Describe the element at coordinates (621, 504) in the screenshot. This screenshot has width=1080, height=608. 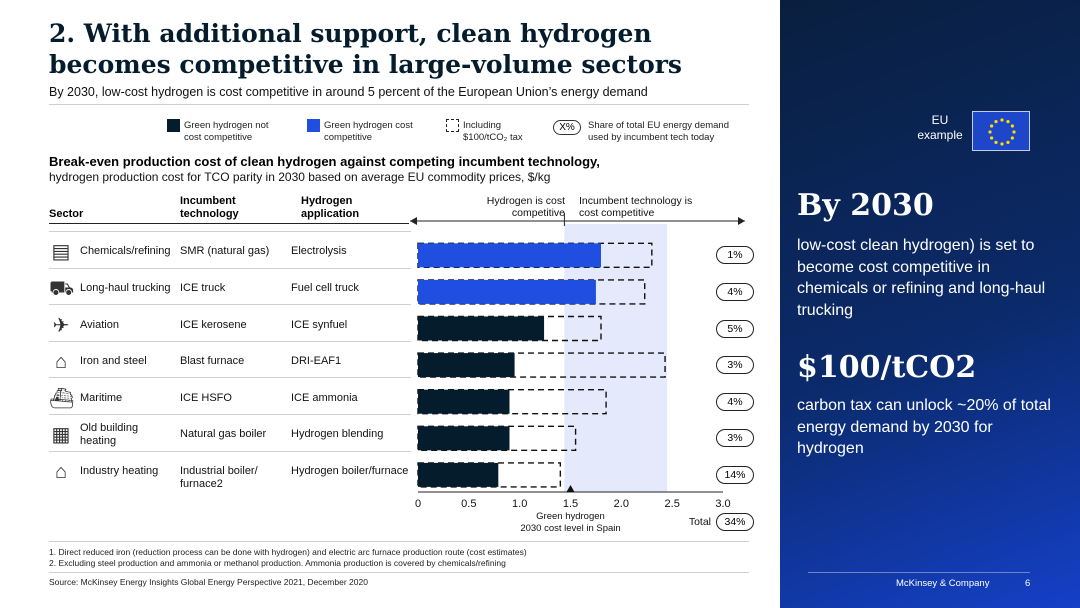
I see `x-tick-label: 2.0` at that location.